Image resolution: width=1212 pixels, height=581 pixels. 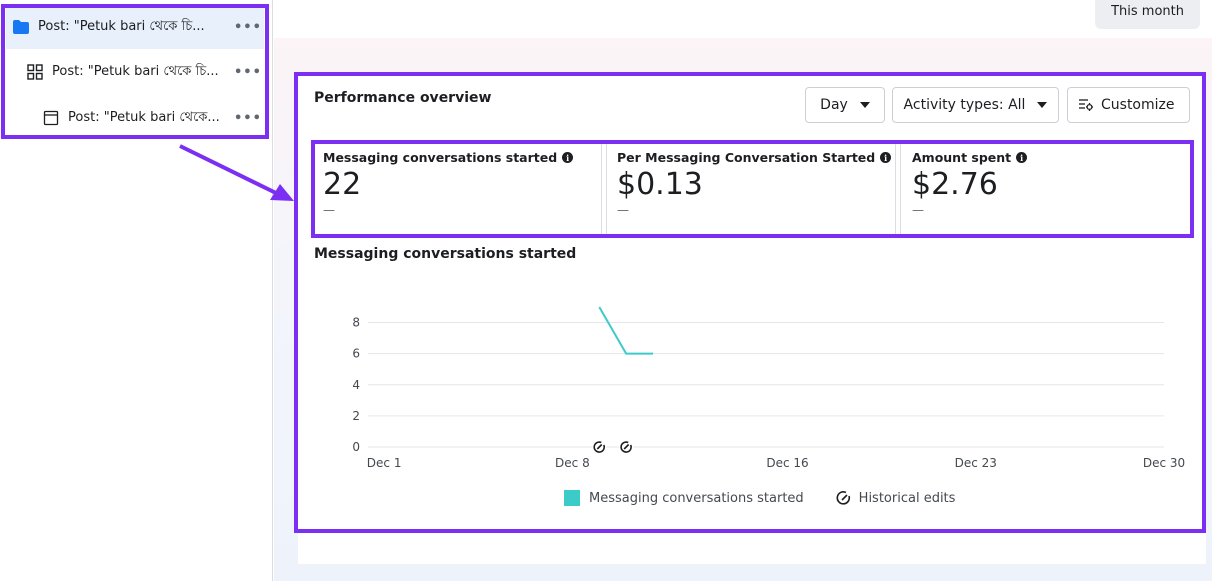 What do you see at coordinates (787, 463) in the screenshot?
I see `x-tick-label: Dec 16` at bounding box center [787, 463].